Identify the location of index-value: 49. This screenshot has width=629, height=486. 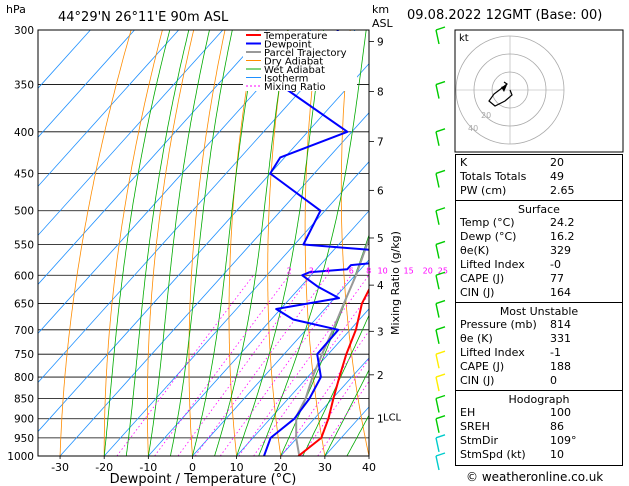
(557, 176).